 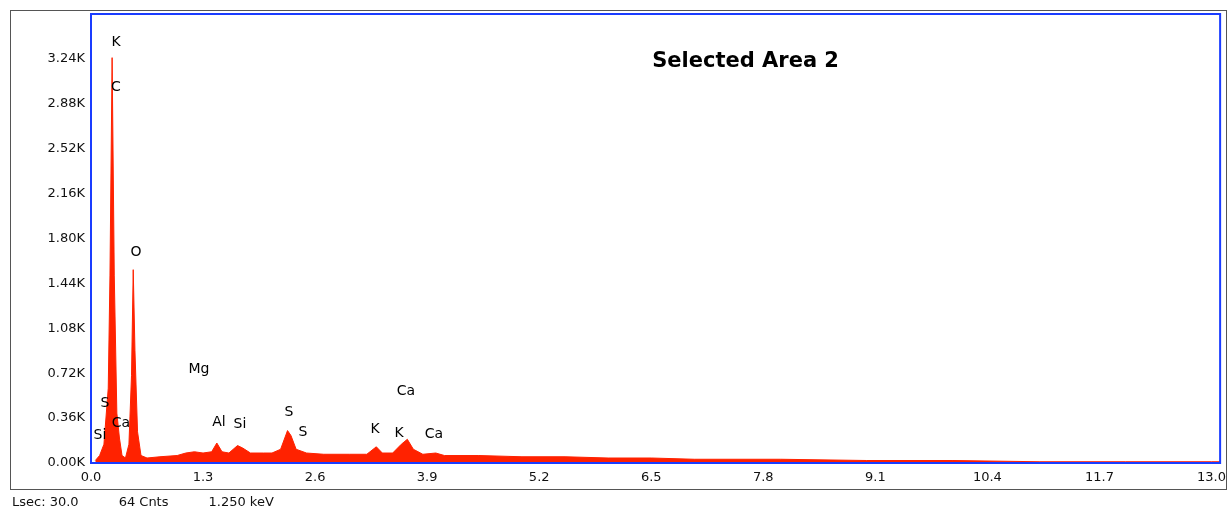 I want to click on annotation: O, so click(x=136, y=250).